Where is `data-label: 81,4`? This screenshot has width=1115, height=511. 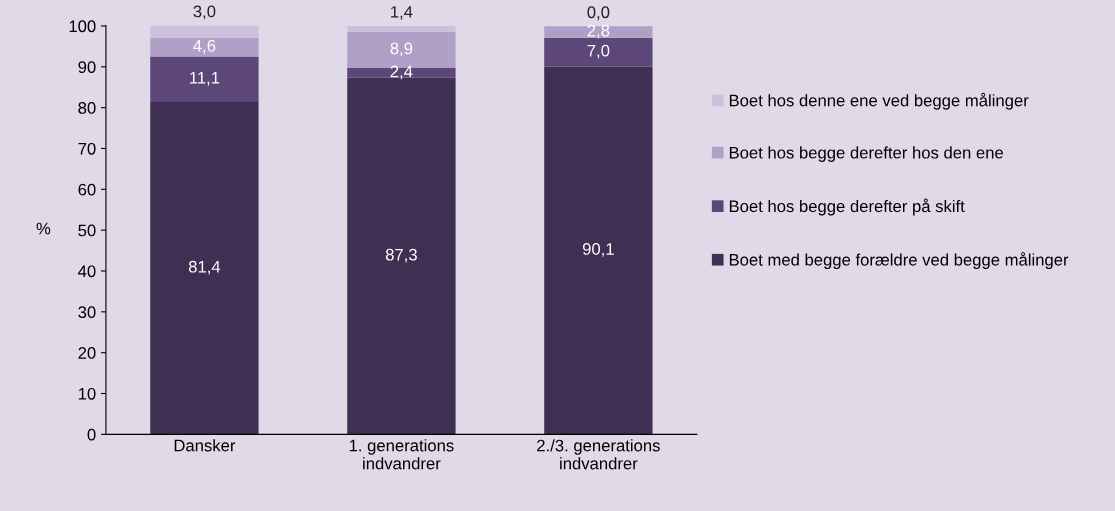 data-label: 81,4 is located at coordinates (204, 267).